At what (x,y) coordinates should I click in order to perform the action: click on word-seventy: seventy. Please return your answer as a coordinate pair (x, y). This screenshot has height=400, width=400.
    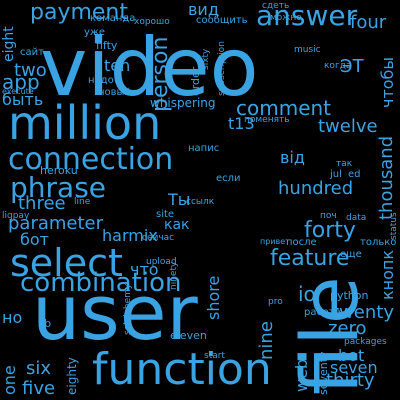
    Looking at the image, I should click on (323, 373).